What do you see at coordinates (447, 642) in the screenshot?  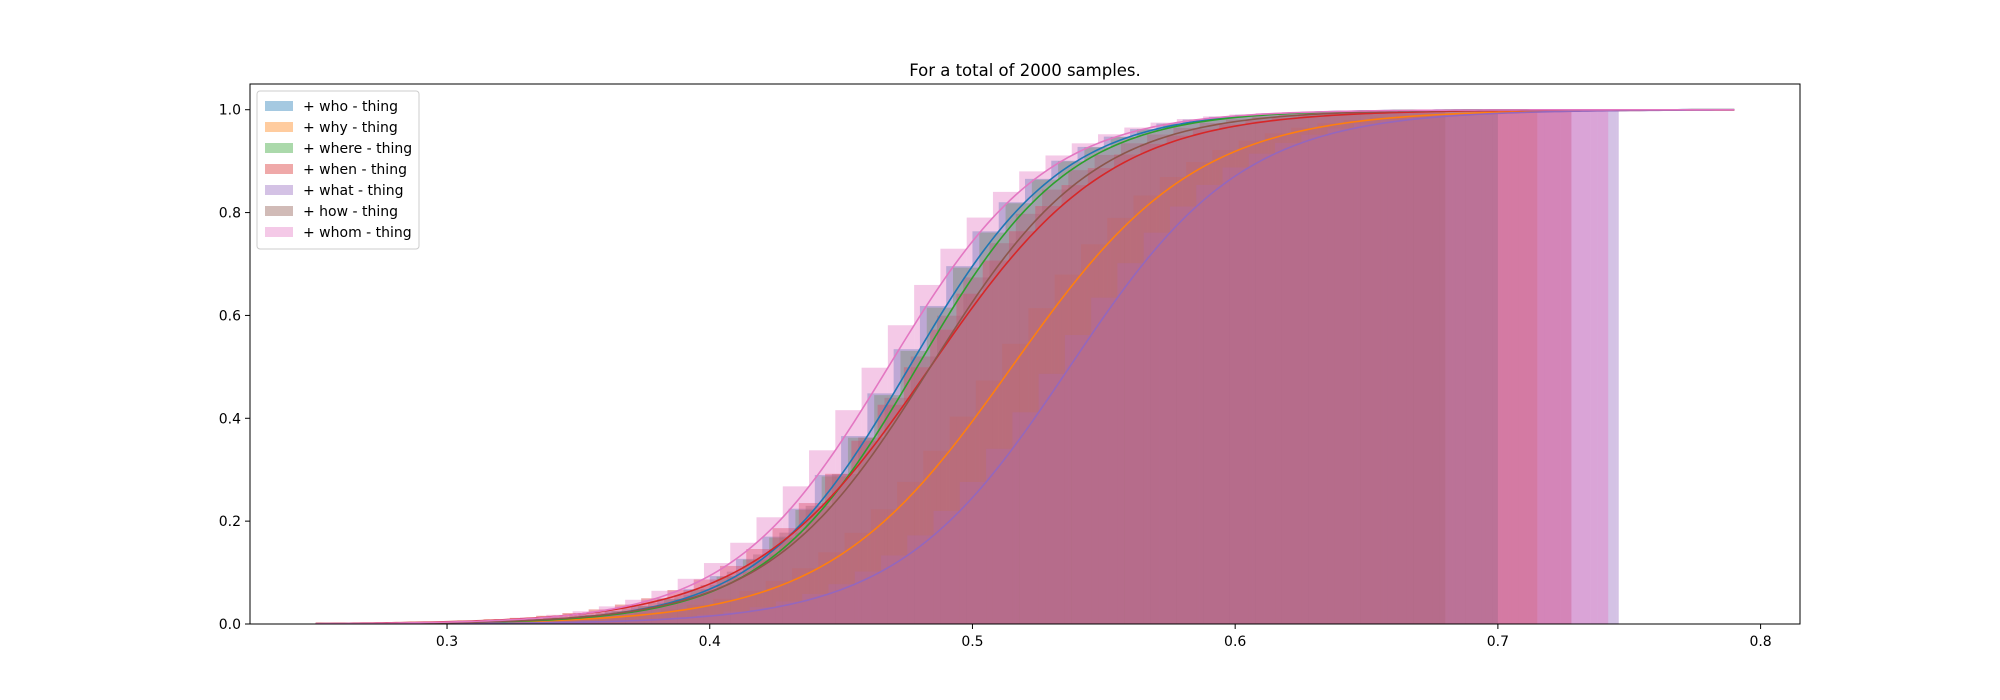 I see `x-tick-label: 0.3` at bounding box center [447, 642].